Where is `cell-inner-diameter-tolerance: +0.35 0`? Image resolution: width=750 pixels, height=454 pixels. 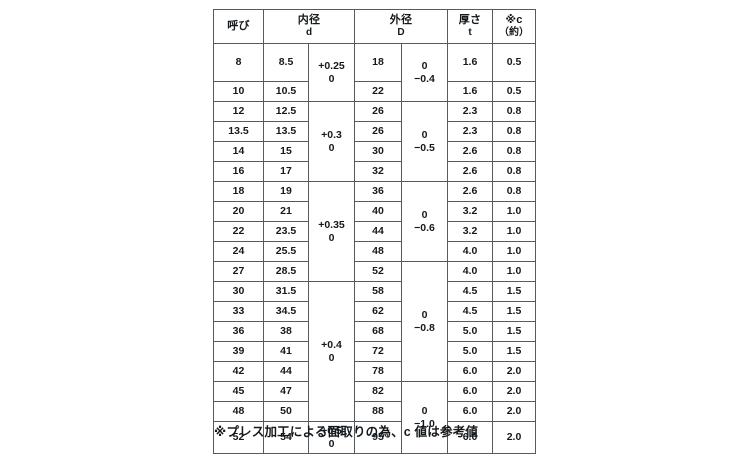 cell-inner-diameter-tolerance: +0.35 0 is located at coordinates (331, 231).